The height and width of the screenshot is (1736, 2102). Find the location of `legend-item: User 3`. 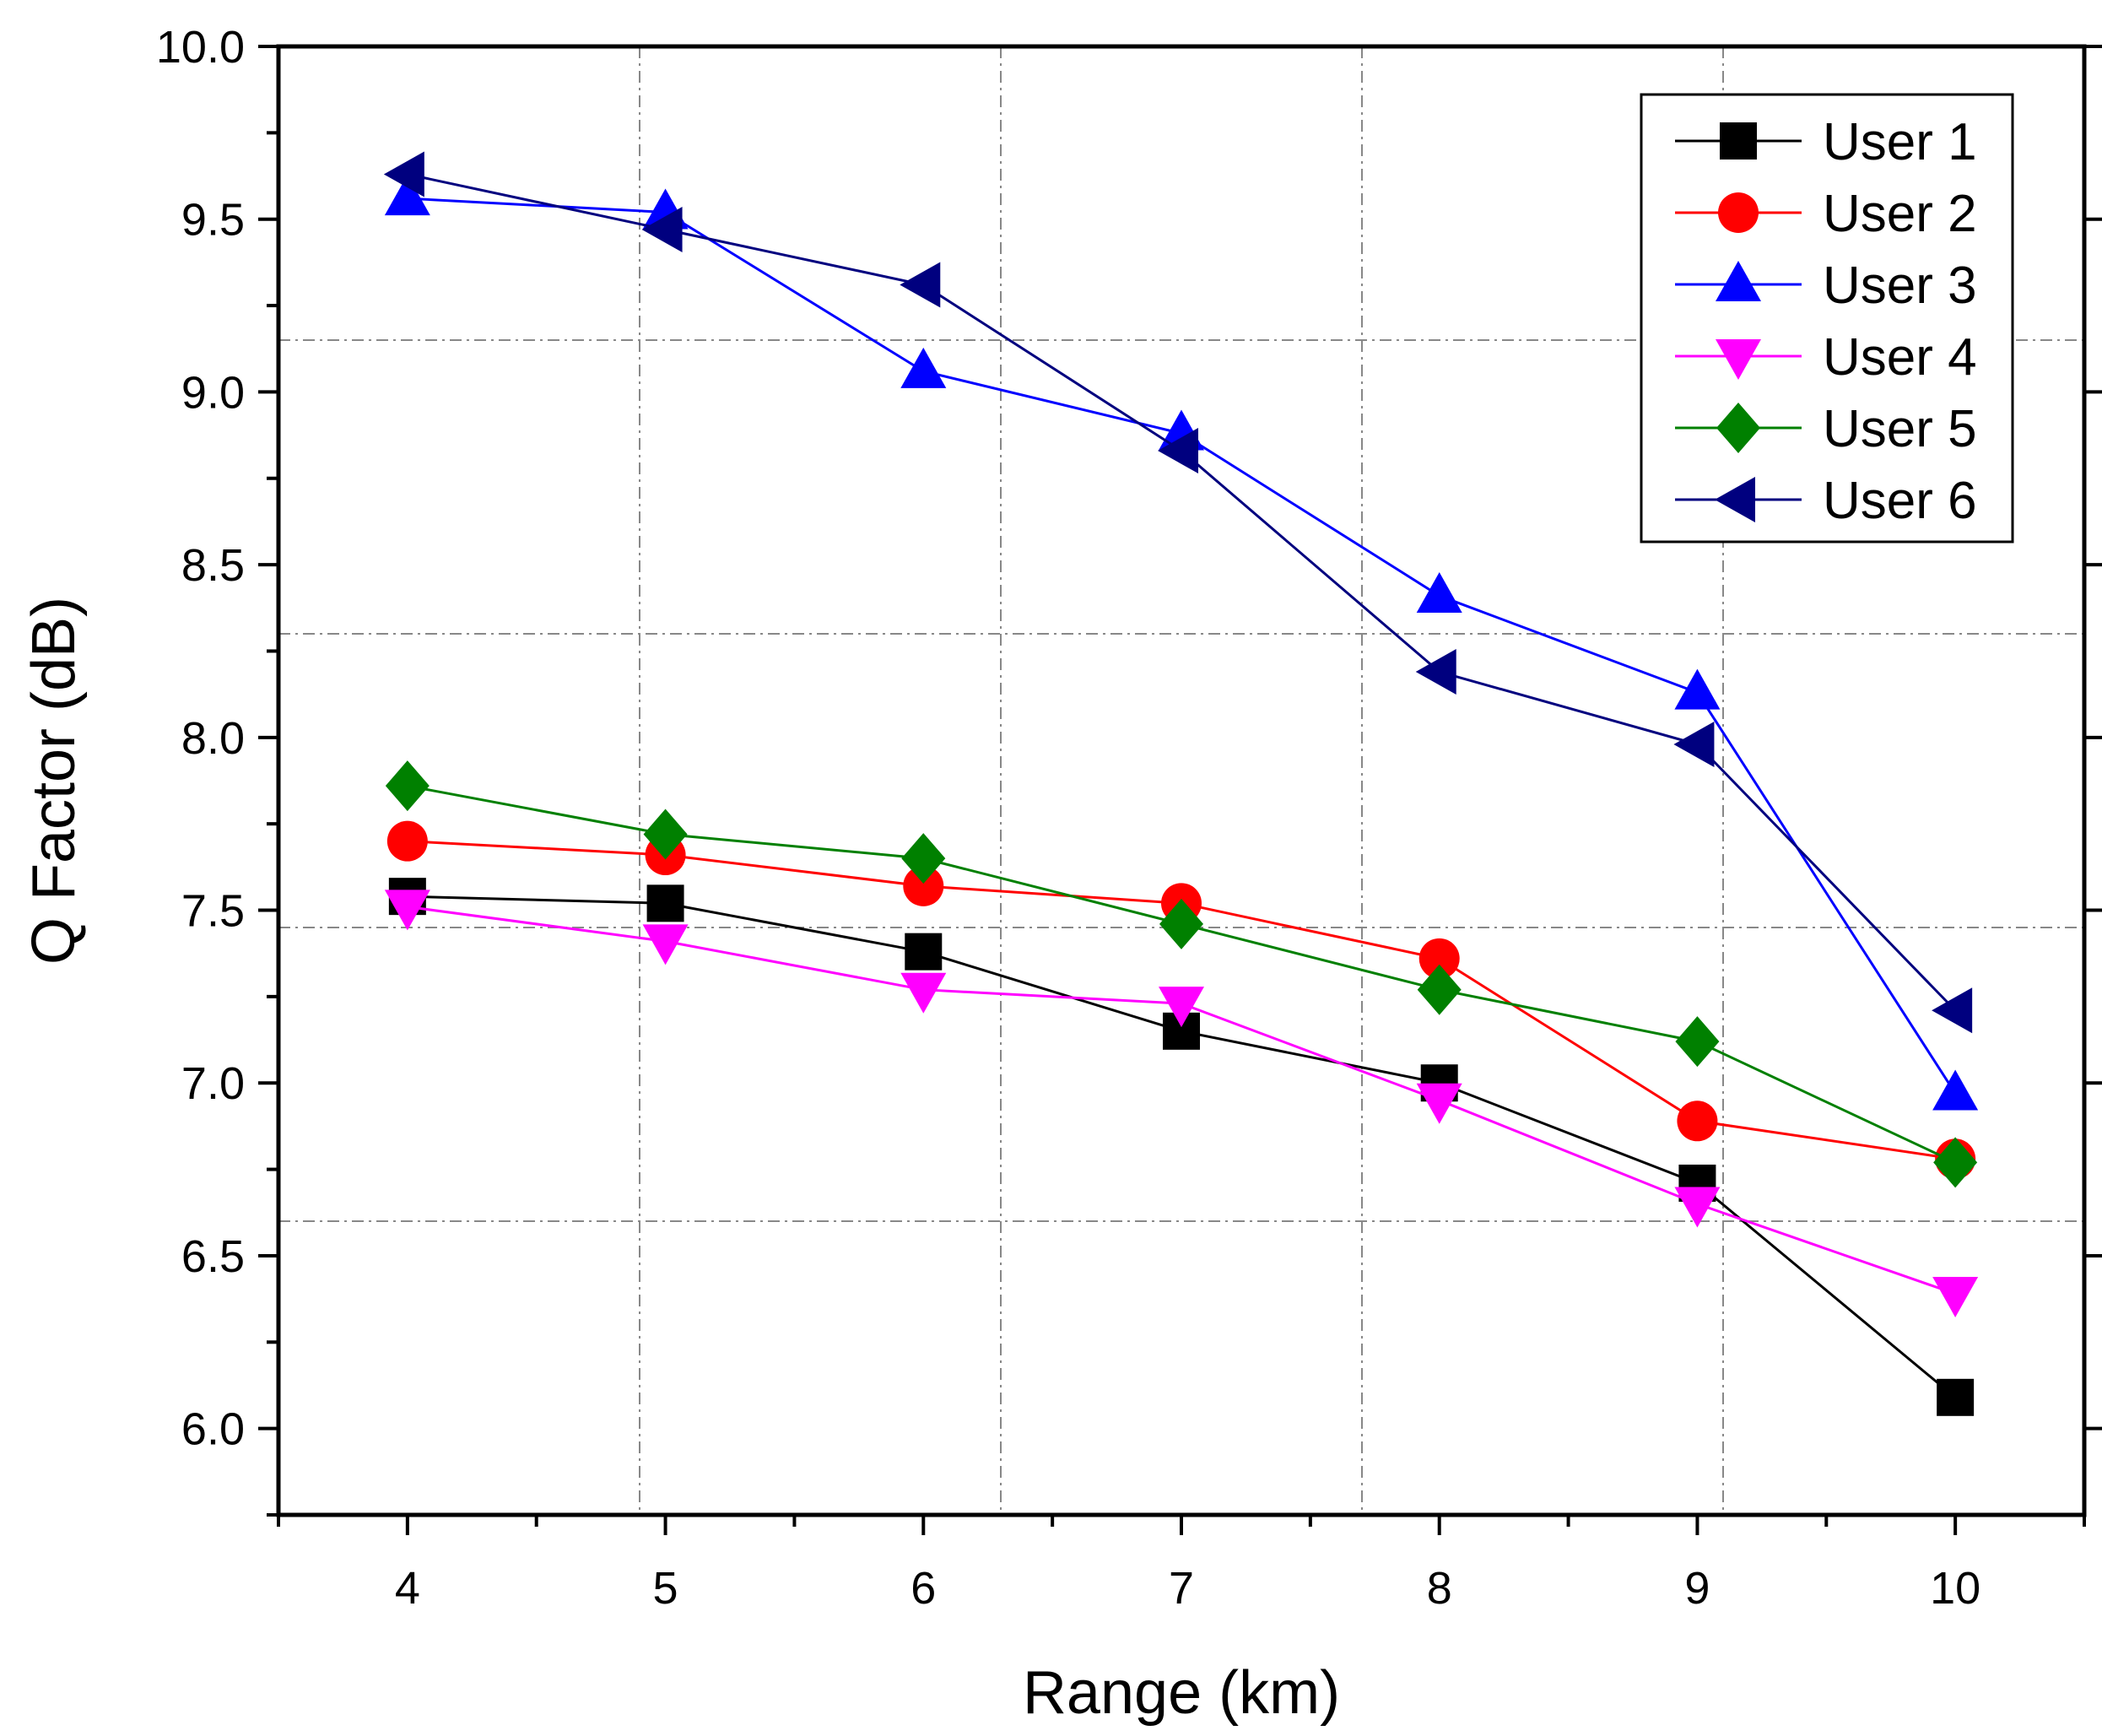

legend-item: User 3 is located at coordinates (1826, 286).